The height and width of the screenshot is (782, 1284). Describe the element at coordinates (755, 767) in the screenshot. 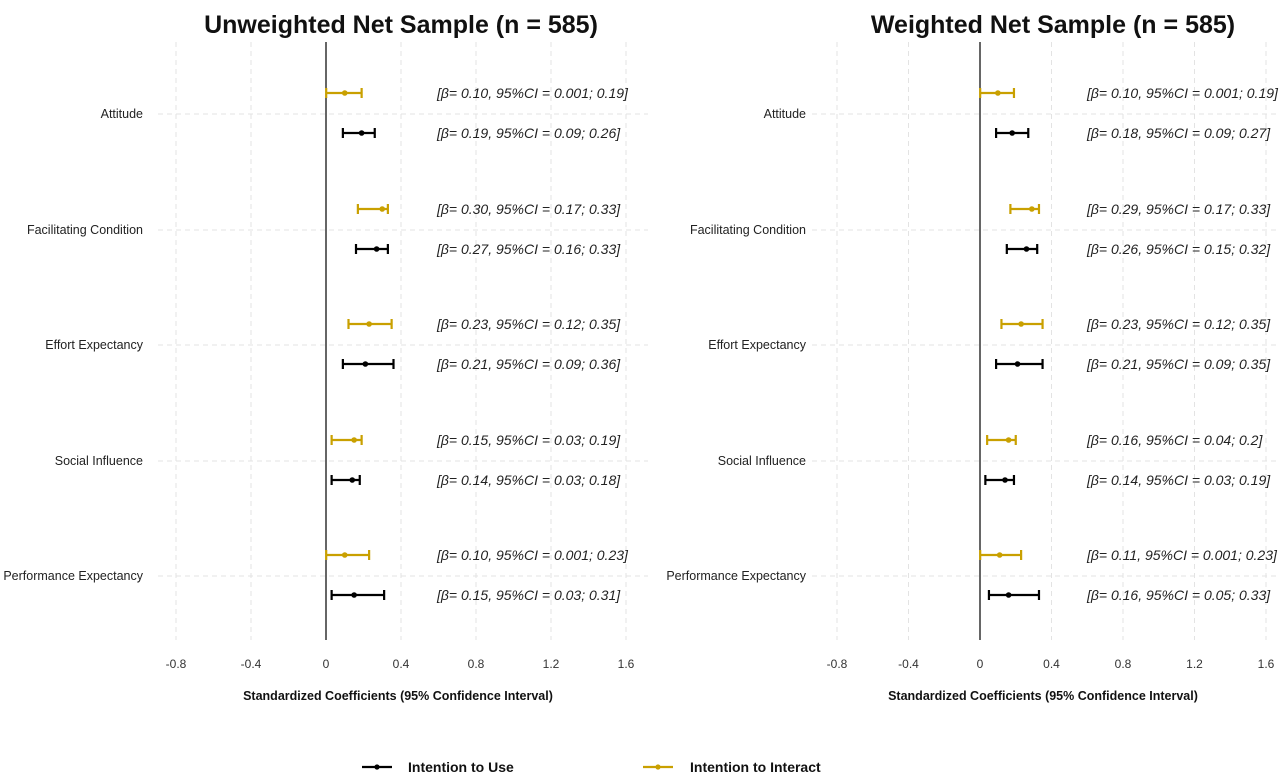

I see `legend-label: Intention to Interact` at that location.